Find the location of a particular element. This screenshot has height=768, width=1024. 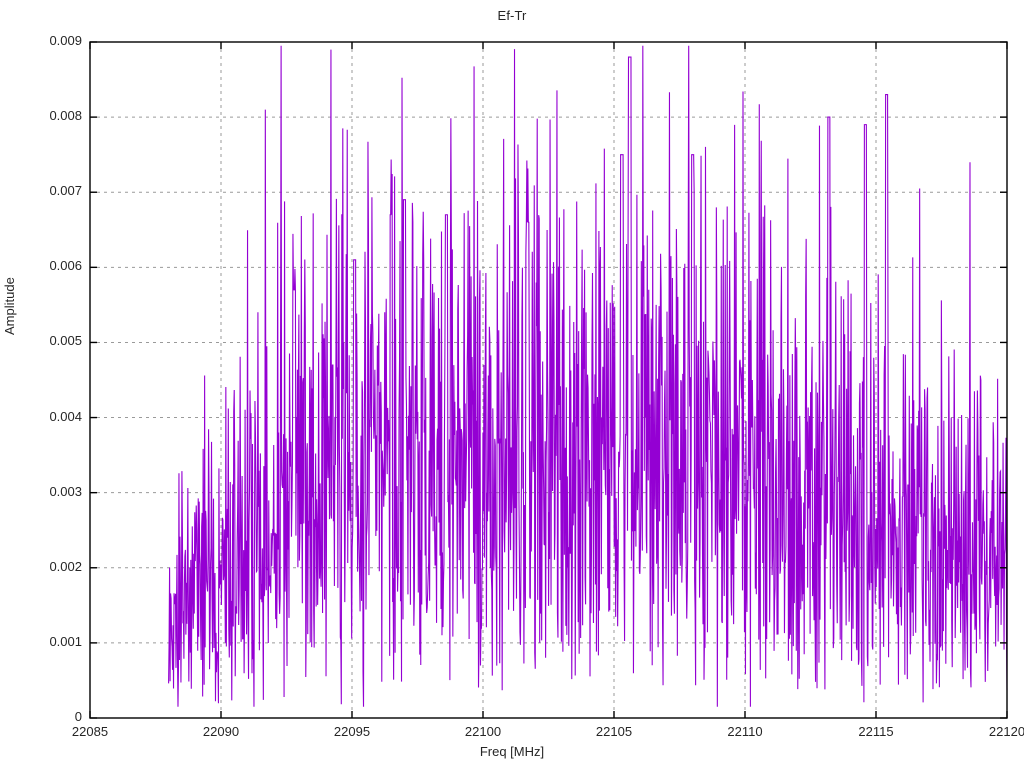

y-tick-label: 0.008 is located at coordinates (65, 116).